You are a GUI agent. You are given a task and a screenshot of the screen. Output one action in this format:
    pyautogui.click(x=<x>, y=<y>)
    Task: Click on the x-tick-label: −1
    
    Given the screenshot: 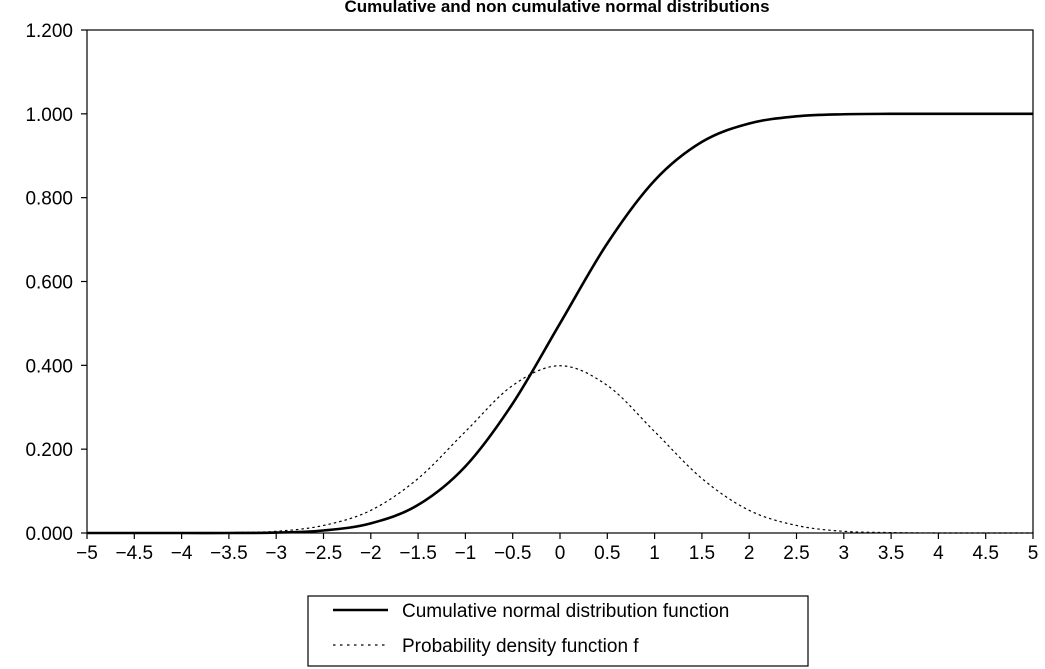 What is the action you would take?
    pyautogui.click(x=466, y=553)
    